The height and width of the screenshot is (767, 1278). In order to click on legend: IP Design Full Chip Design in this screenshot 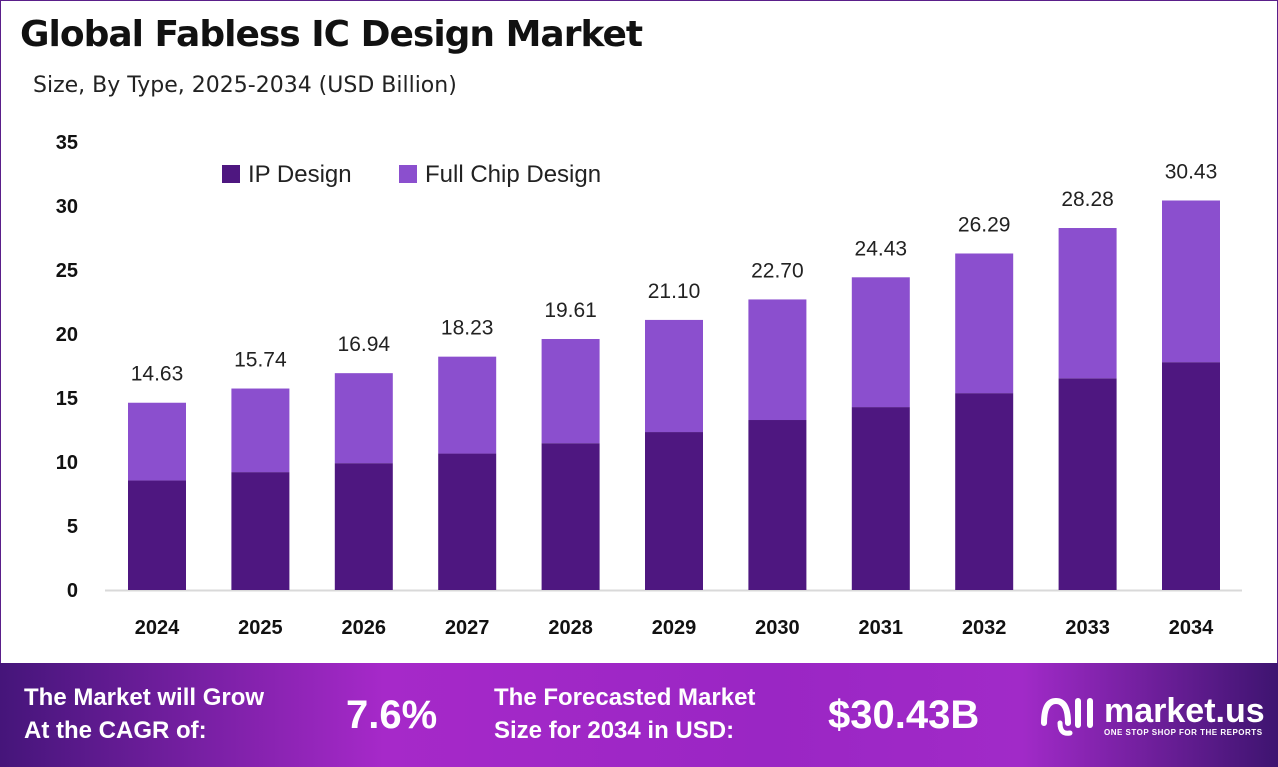, I will do `click(411, 174)`.